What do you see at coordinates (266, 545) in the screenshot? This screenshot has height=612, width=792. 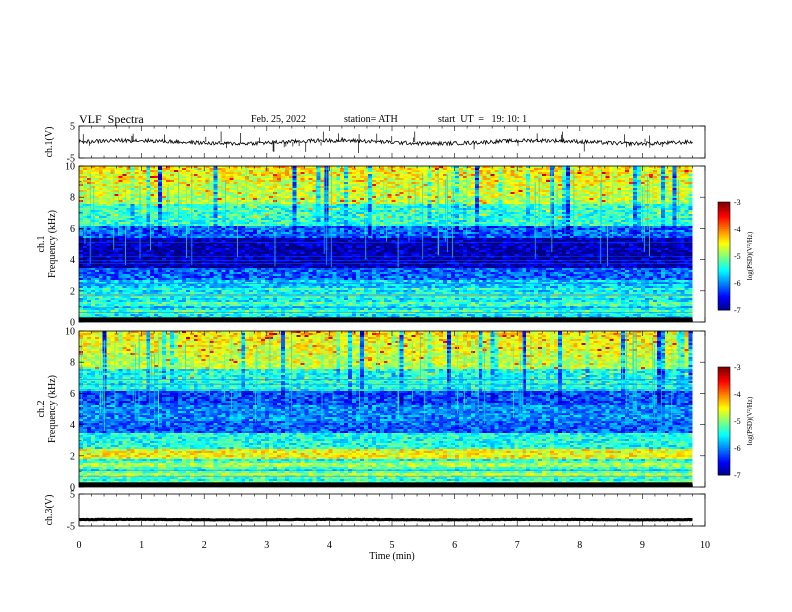 I see `x-tick-label: 3` at bounding box center [266, 545].